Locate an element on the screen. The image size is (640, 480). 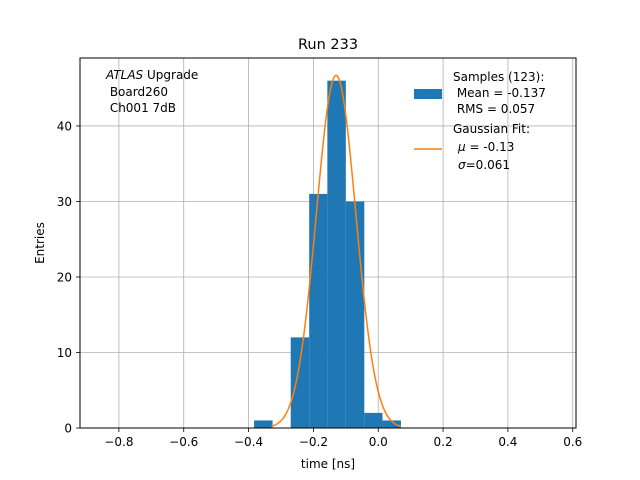
x-tick-label: 0.4 is located at coordinates (507, 442).